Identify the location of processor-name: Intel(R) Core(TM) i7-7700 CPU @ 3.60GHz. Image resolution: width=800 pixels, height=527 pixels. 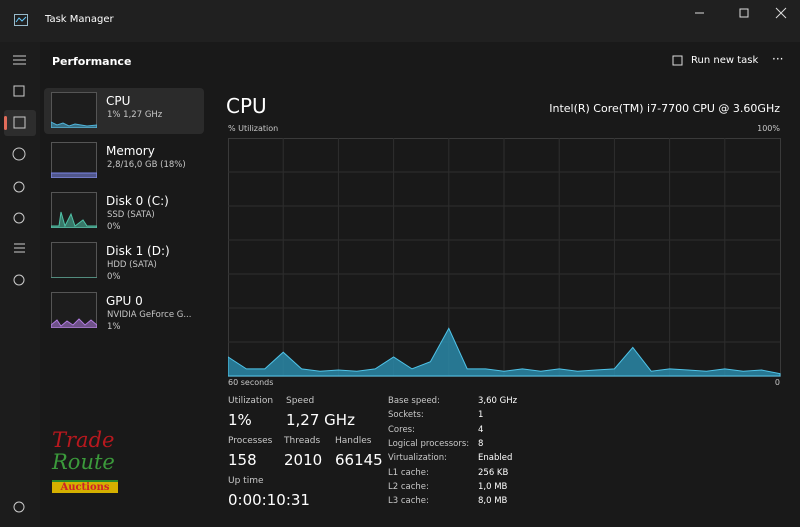
(664, 108).